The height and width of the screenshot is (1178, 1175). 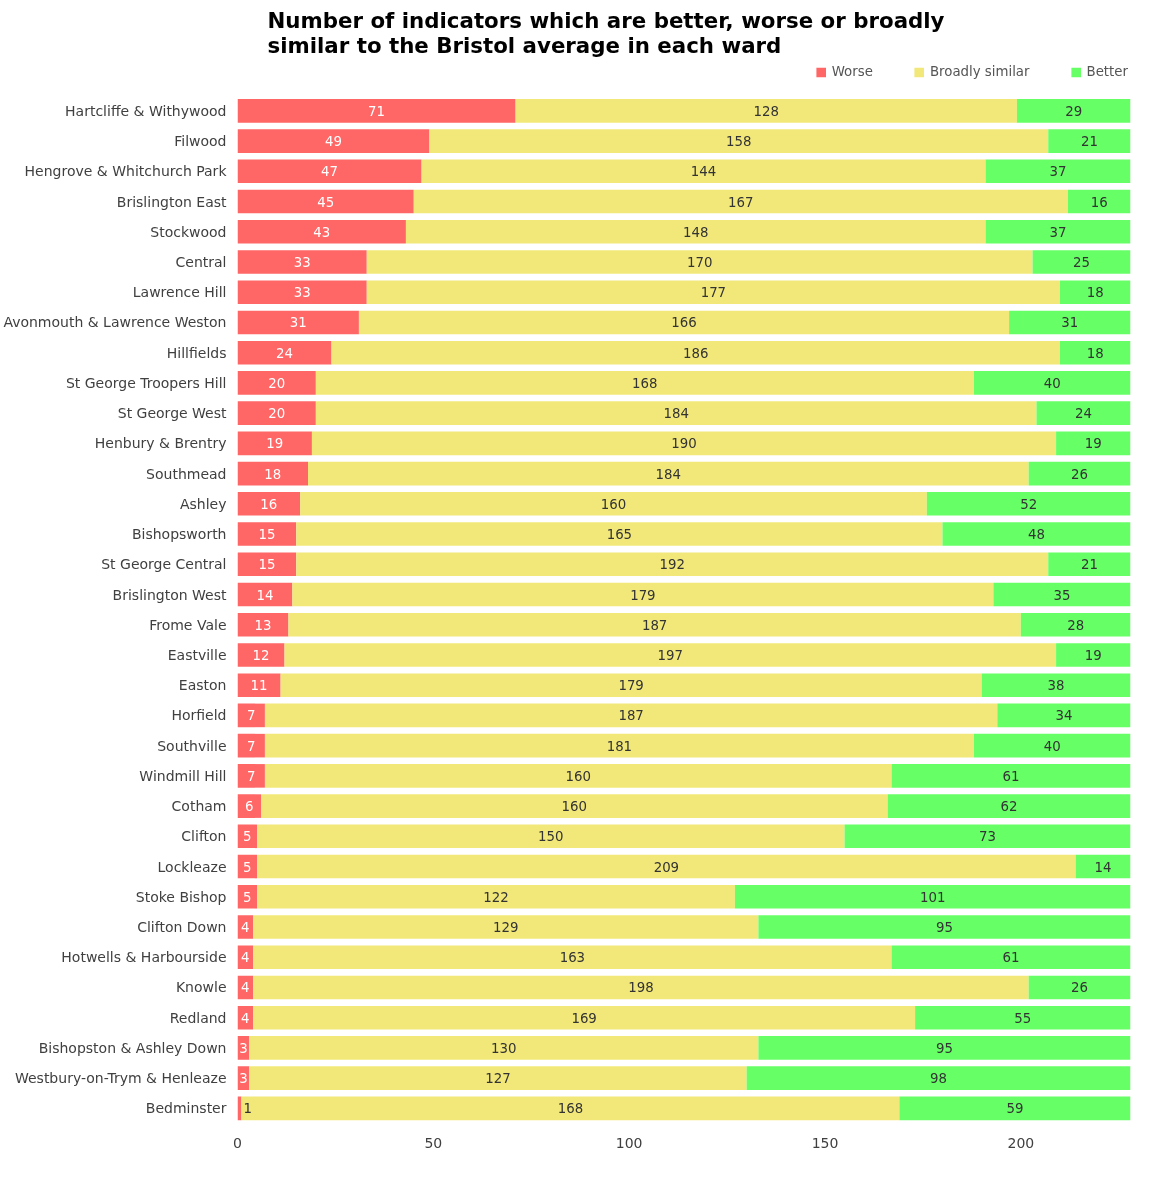 What do you see at coordinates (160, 443) in the screenshot?
I see `y-tick-label: Henbury & Brentry` at bounding box center [160, 443].